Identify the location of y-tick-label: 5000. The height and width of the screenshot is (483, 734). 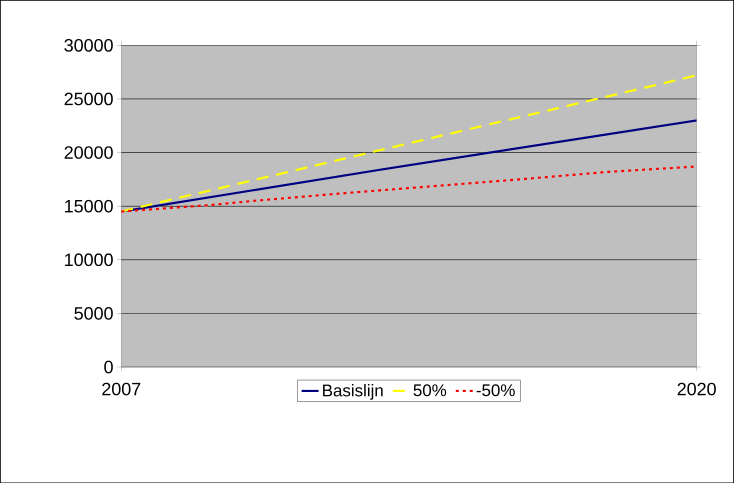
(93, 313).